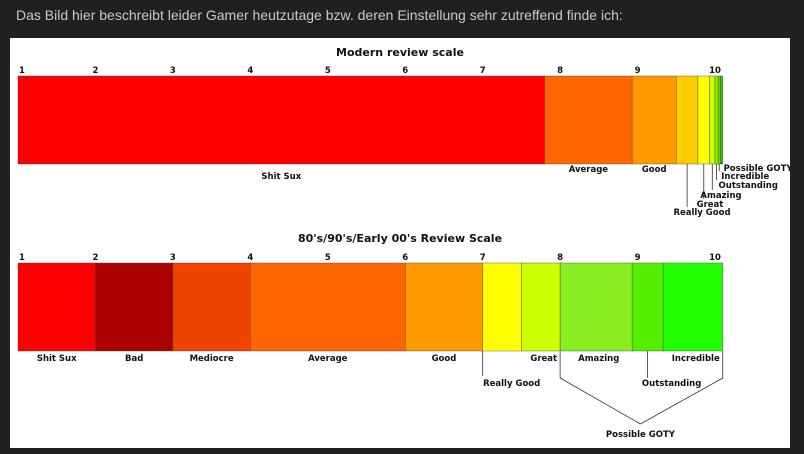 Image resolution: width=804 pixels, height=454 pixels. What do you see at coordinates (211, 307) in the screenshot?
I see `bar-segment-mediocre` at bounding box center [211, 307].